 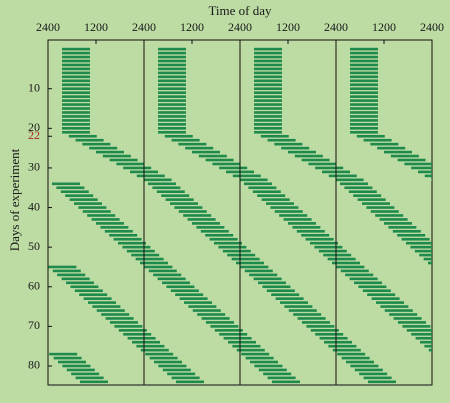 What do you see at coordinates (34, 167) in the screenshot?
I see `y-tick-label: 30` at bounding box center [34, 167].